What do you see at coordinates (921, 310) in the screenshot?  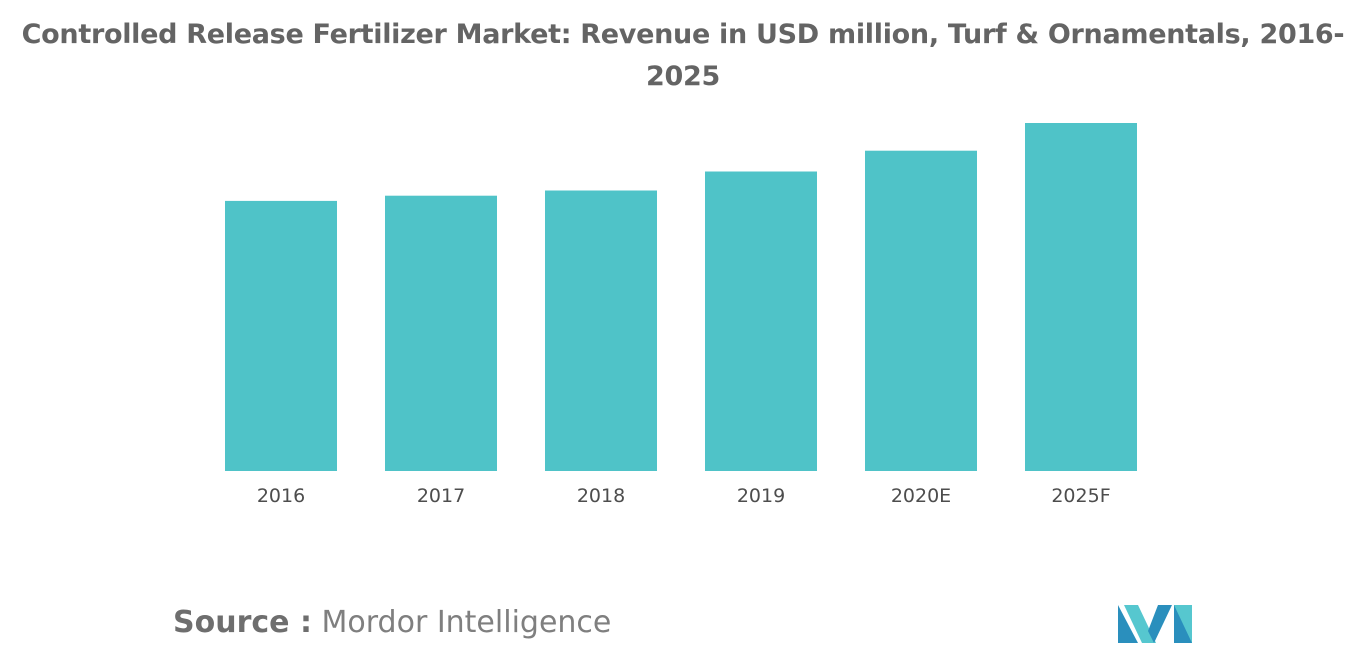 I see `bar-2020e` at bounding box center [921, 310].